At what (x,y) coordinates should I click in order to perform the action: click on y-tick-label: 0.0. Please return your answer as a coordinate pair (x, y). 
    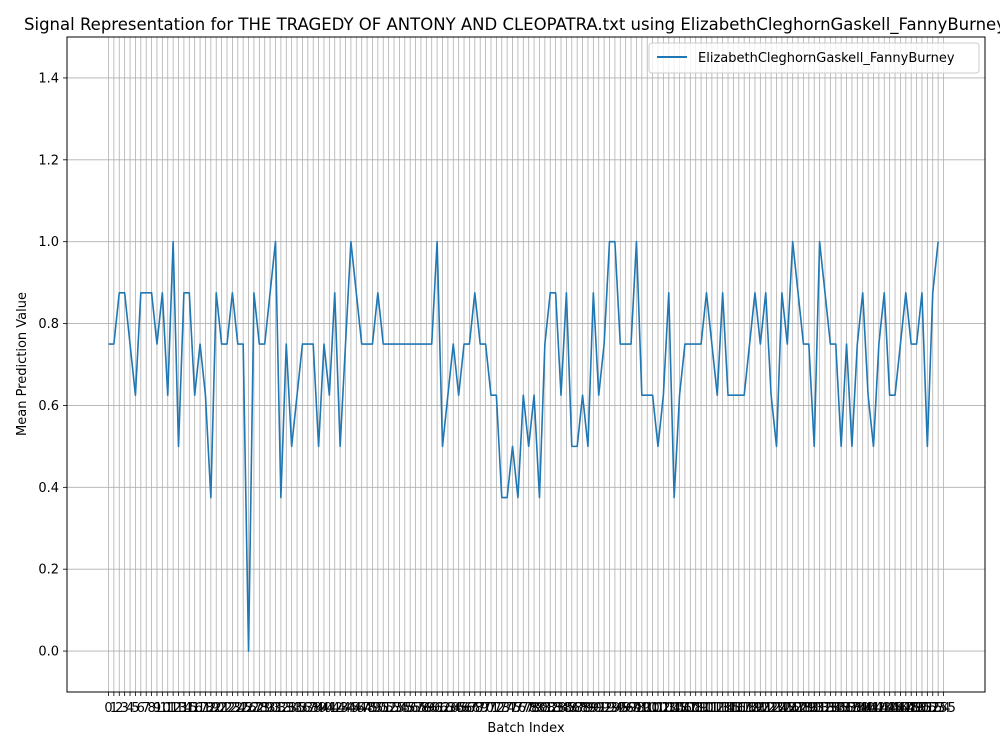
    Looking at the image, I should click on (48, 652).